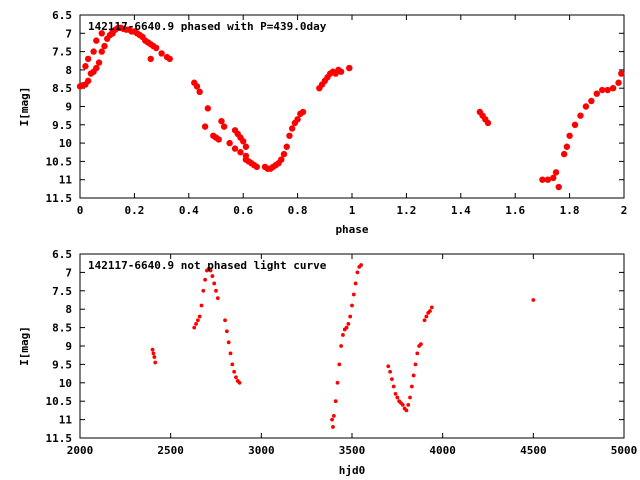 This screenshot has height=480, width=640. Describe the element at coordinates (442, 450) in the screenshot. I see `x-tick-label: 4000` at that location.